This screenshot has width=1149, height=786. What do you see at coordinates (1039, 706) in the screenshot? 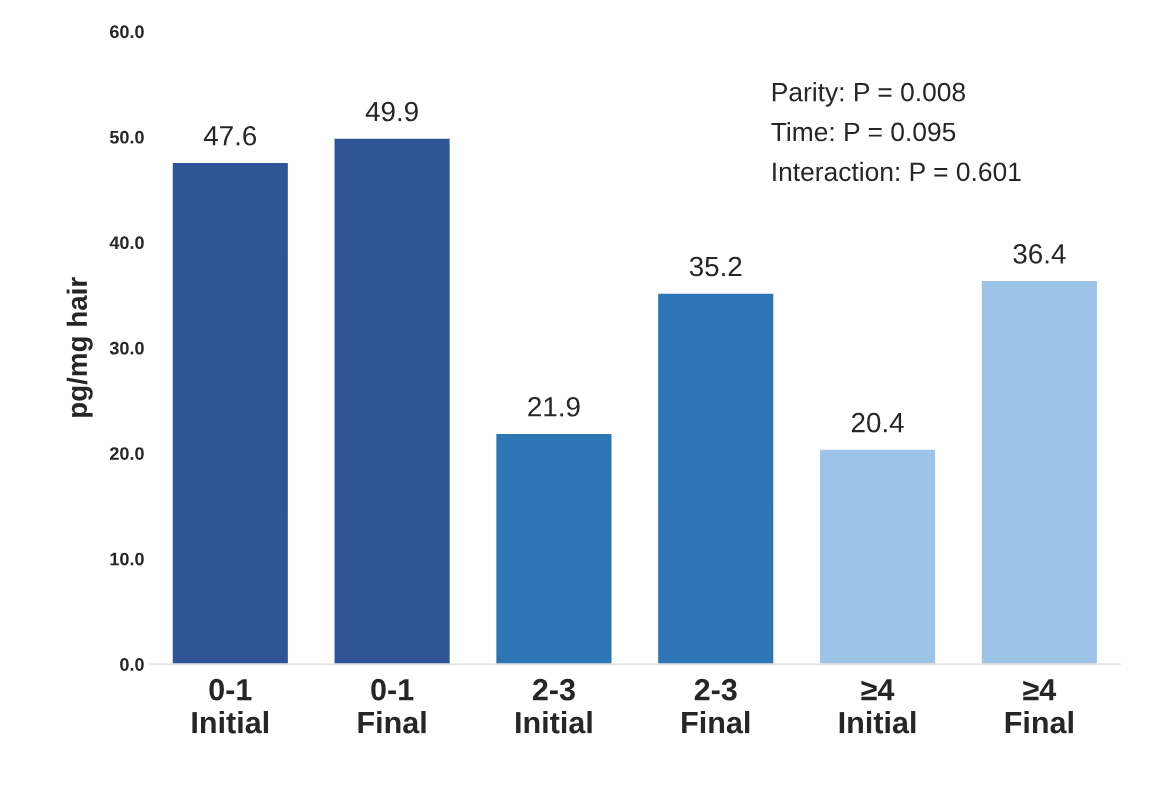
I see `x-tick-label: ≥4 Final` at bounding box center [1039, 706].